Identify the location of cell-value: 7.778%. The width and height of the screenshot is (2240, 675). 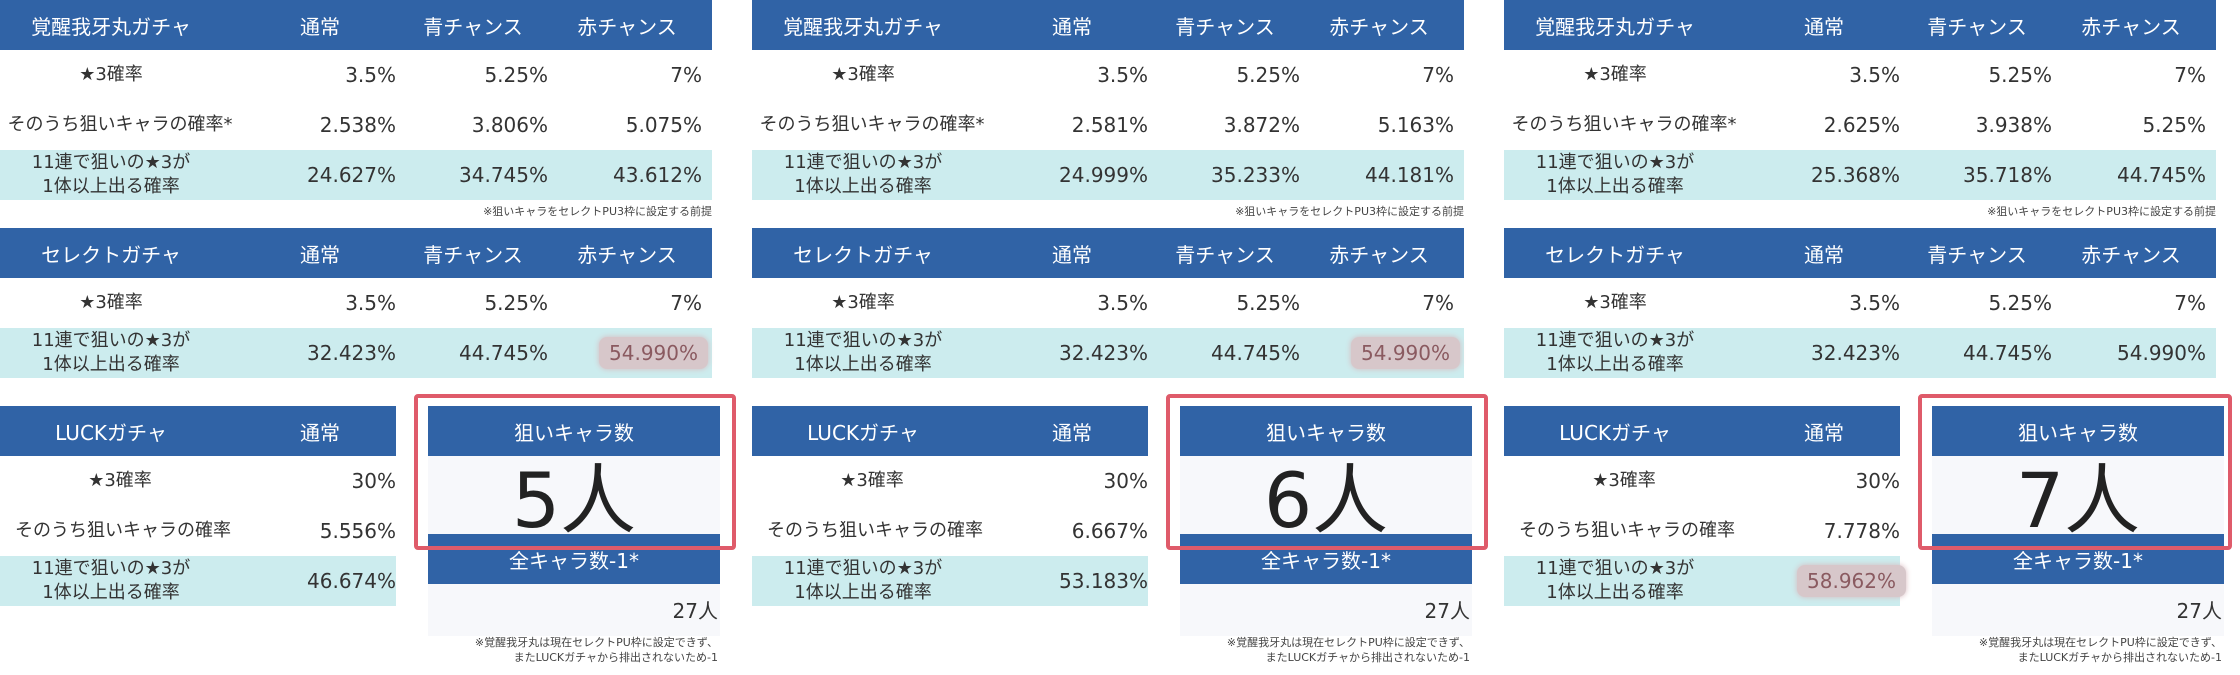
(1861, 531).